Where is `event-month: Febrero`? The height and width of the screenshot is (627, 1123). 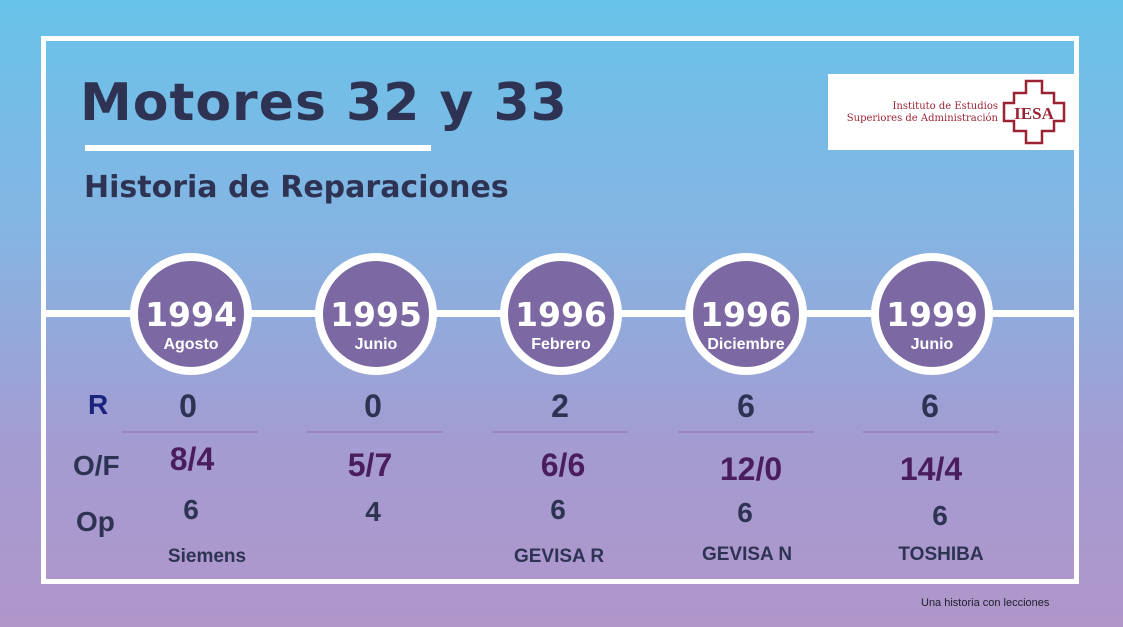
event-month: Febrero is located at coordinates (561, 344).